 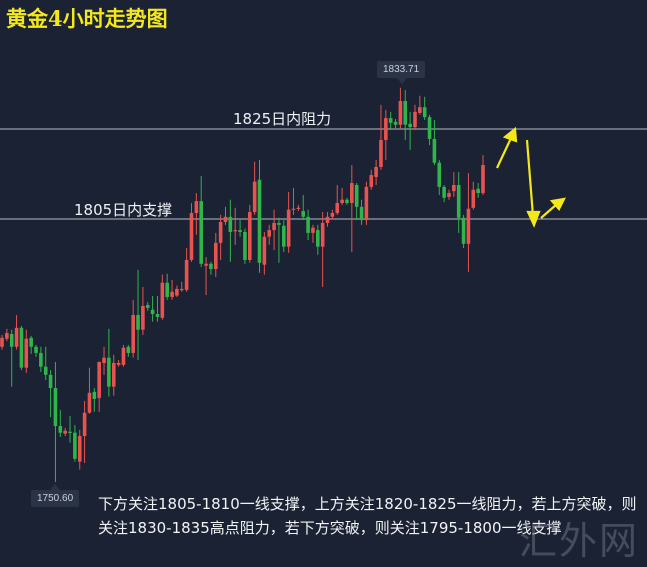 I want to click on resistance-label: 1825日内阻力, so click(x=282, y=119).